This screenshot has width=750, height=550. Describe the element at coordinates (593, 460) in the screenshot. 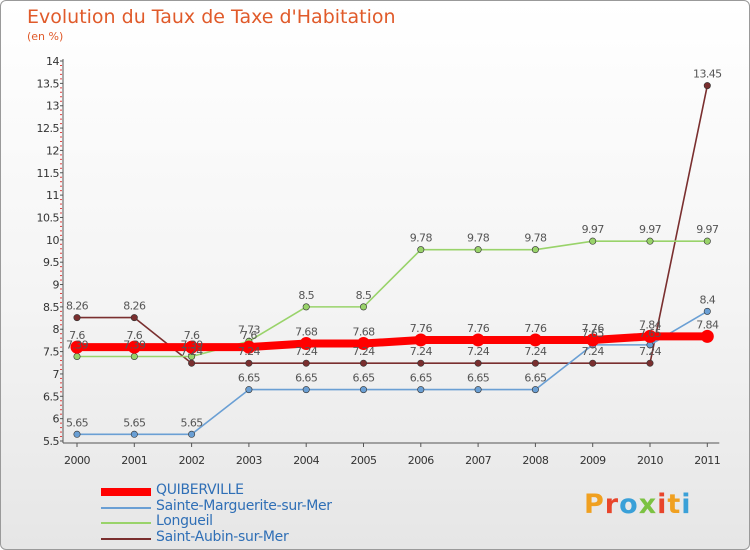

I see `x-tick-label: 2009` at that location.